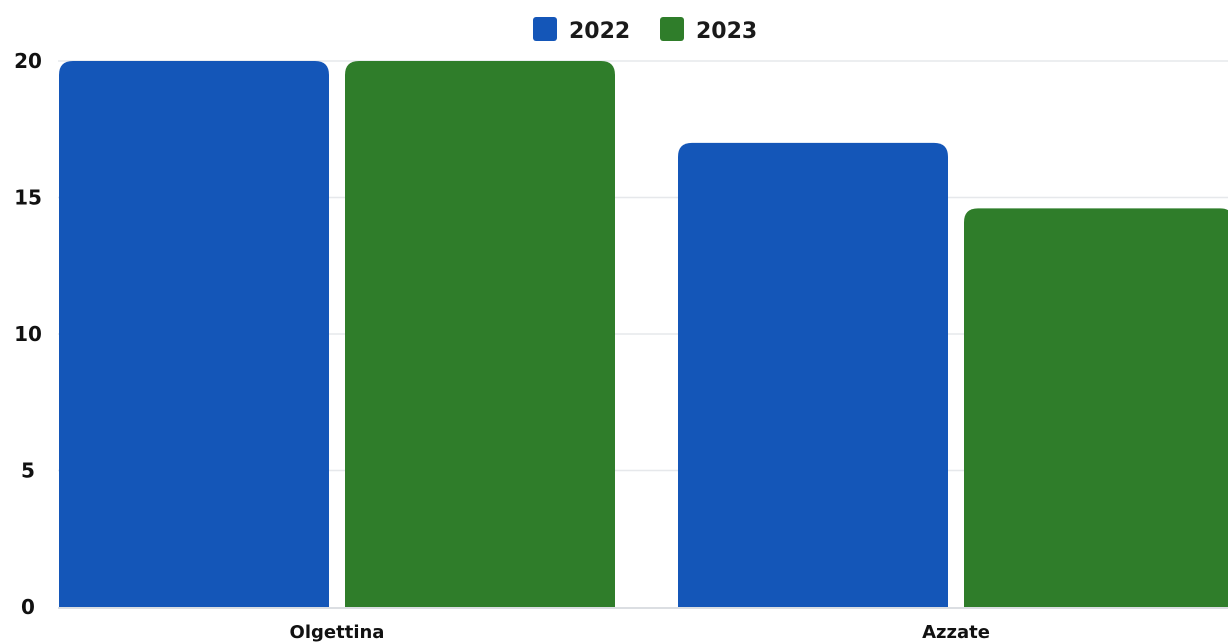  I want to click on legend-label-2023: 2023, so click(726, 31).